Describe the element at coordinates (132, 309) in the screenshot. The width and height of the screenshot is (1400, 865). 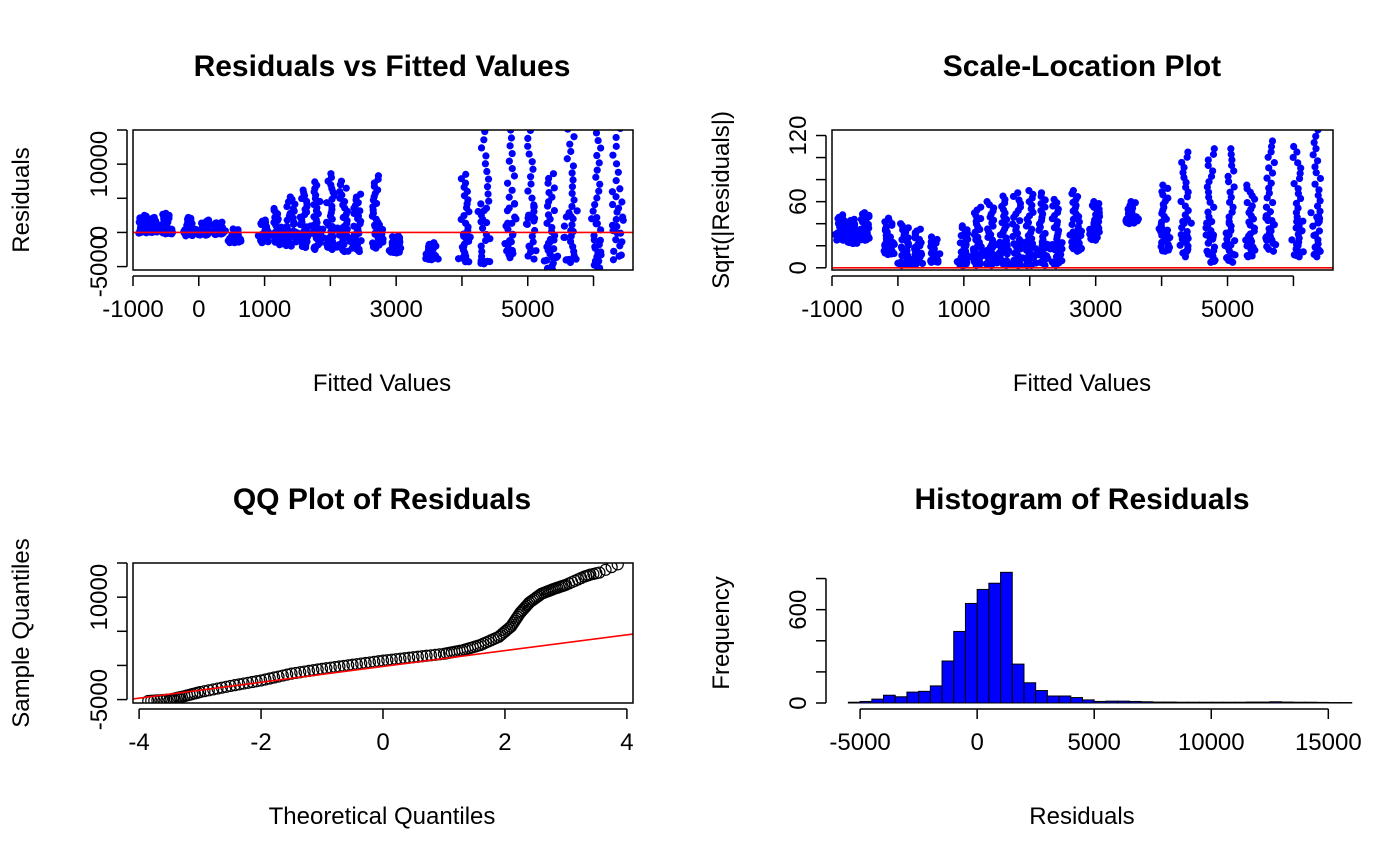
I see `x-tick-label: -1000` at that location.